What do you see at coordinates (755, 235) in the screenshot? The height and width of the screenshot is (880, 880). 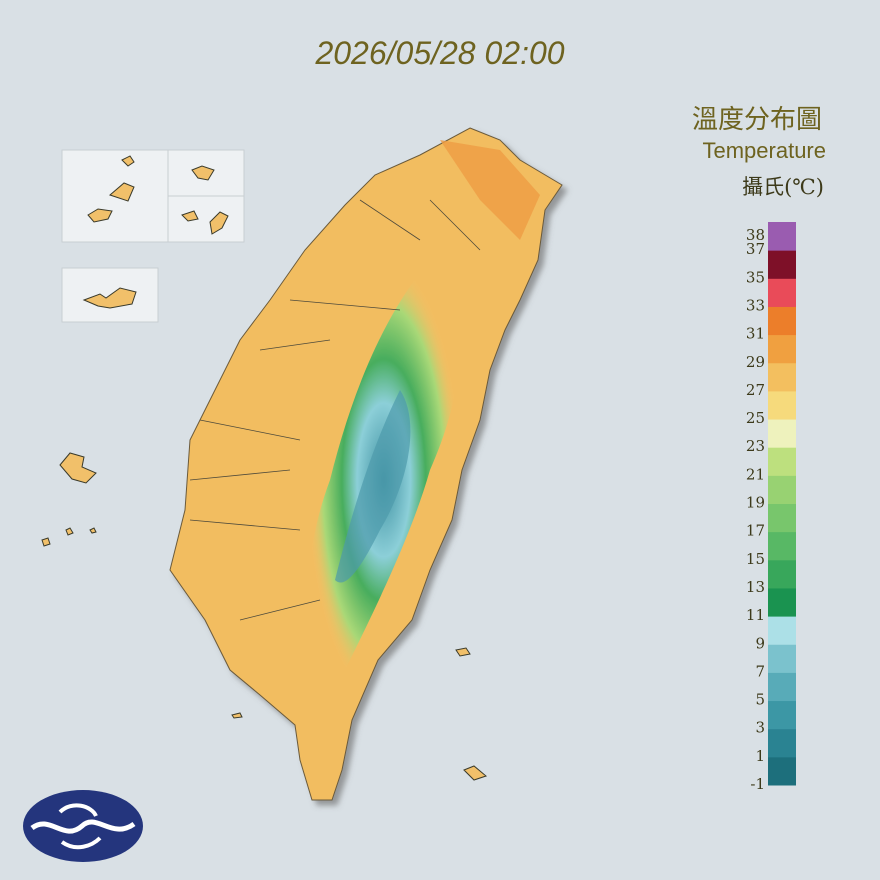 I see `tick-label: 38` at bounding box center [755, 235].